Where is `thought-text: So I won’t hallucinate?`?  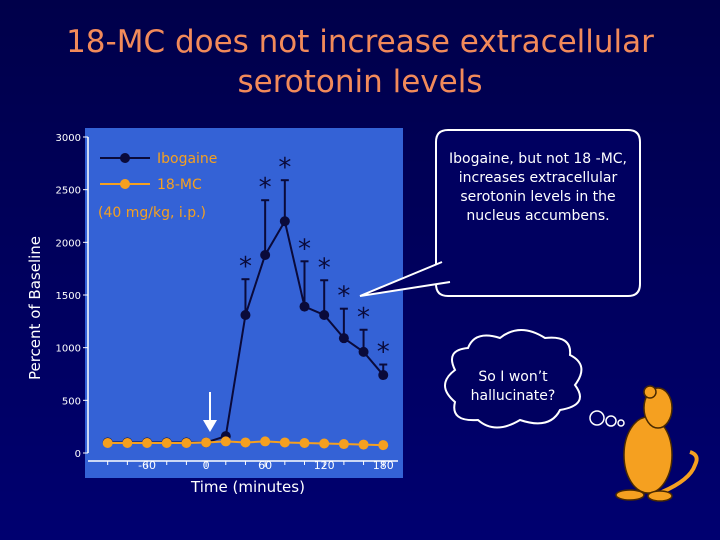
thought-text: So I won’t hallucinate? is located at coordinates (513, 386).